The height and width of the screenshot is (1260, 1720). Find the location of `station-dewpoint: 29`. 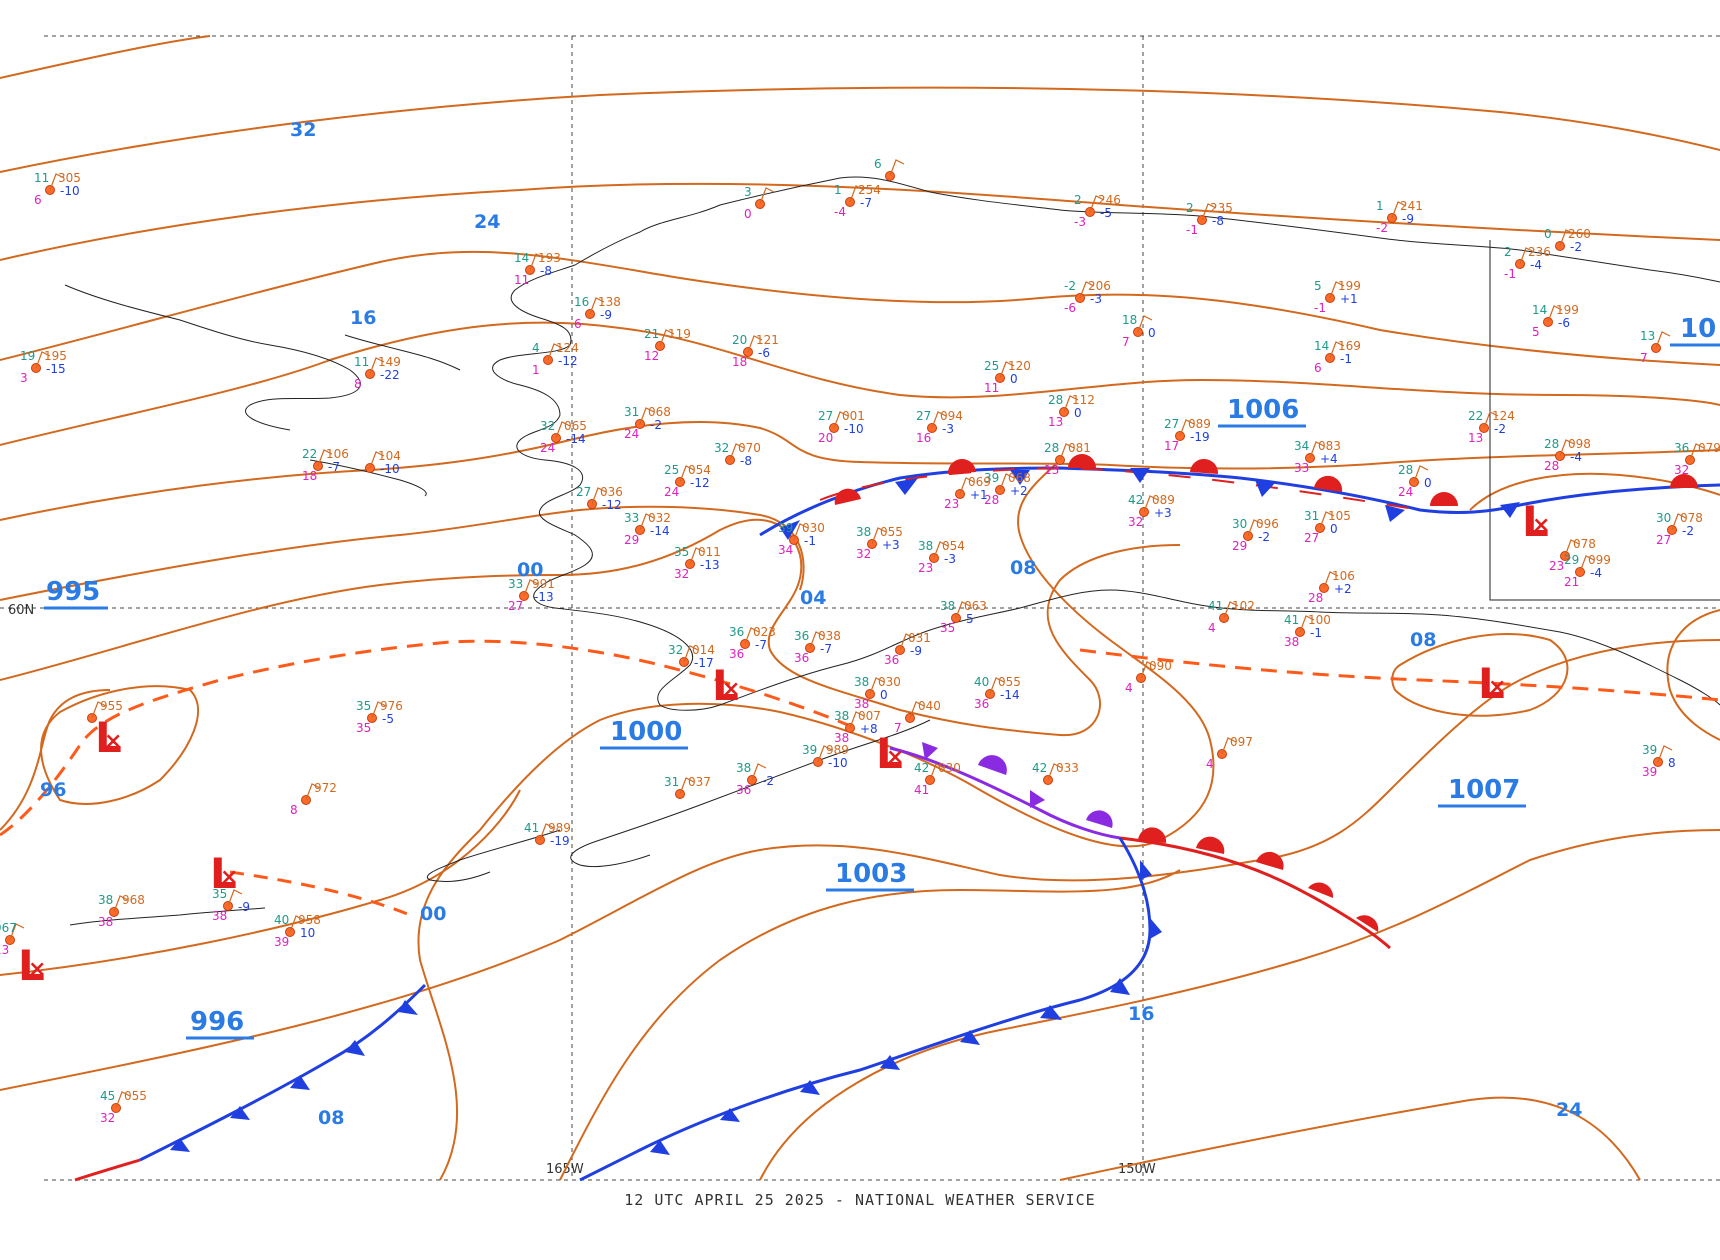

station-dewpoint: 29 is located at coordinates (631, 540).